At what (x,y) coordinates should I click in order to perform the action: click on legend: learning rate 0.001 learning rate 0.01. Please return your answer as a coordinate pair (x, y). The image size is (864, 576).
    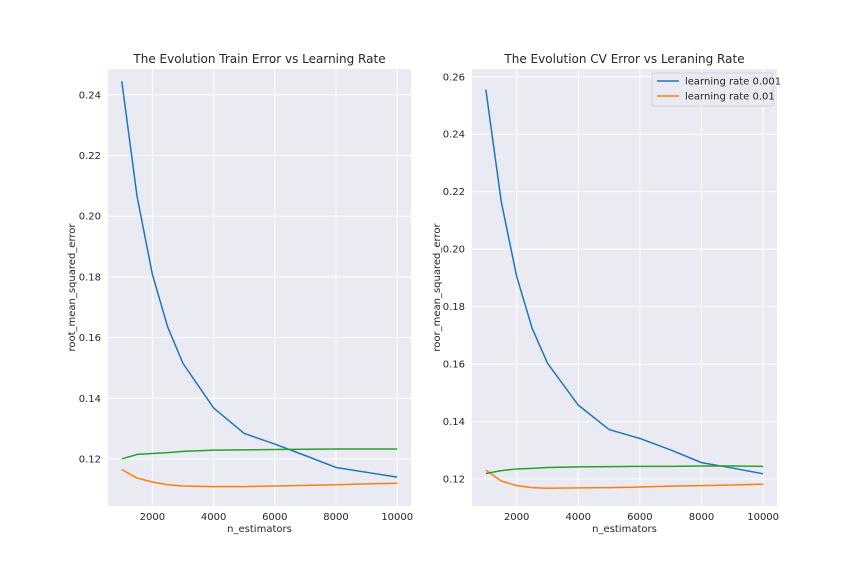
    Looking at the image, I should click on (716, 89).